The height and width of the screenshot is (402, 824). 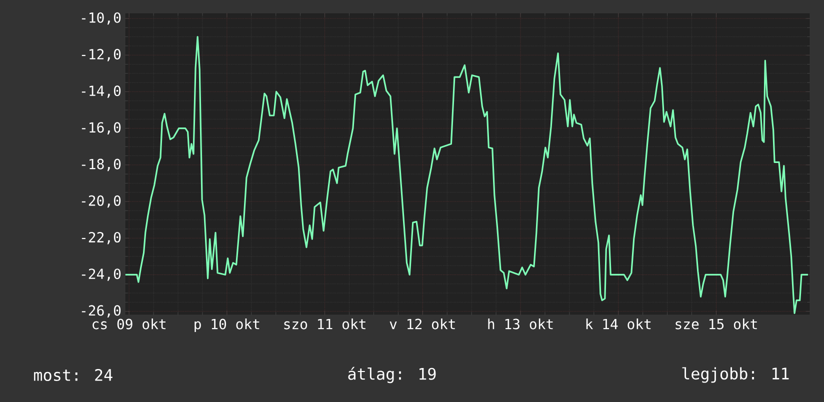 What do you see at coordinates (735, 375) in the screenshot?
I see `text: legjobb: 11` at bounding box center [735, 375].